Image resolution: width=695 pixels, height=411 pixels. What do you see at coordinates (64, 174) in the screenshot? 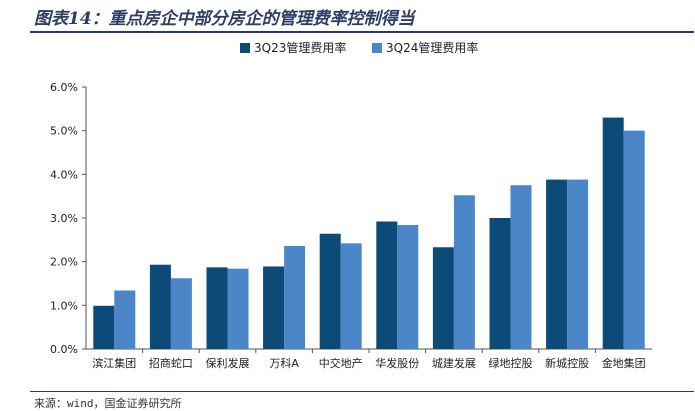
I see `y-tick-label: 4.0%` at bounding box center [64, 174].